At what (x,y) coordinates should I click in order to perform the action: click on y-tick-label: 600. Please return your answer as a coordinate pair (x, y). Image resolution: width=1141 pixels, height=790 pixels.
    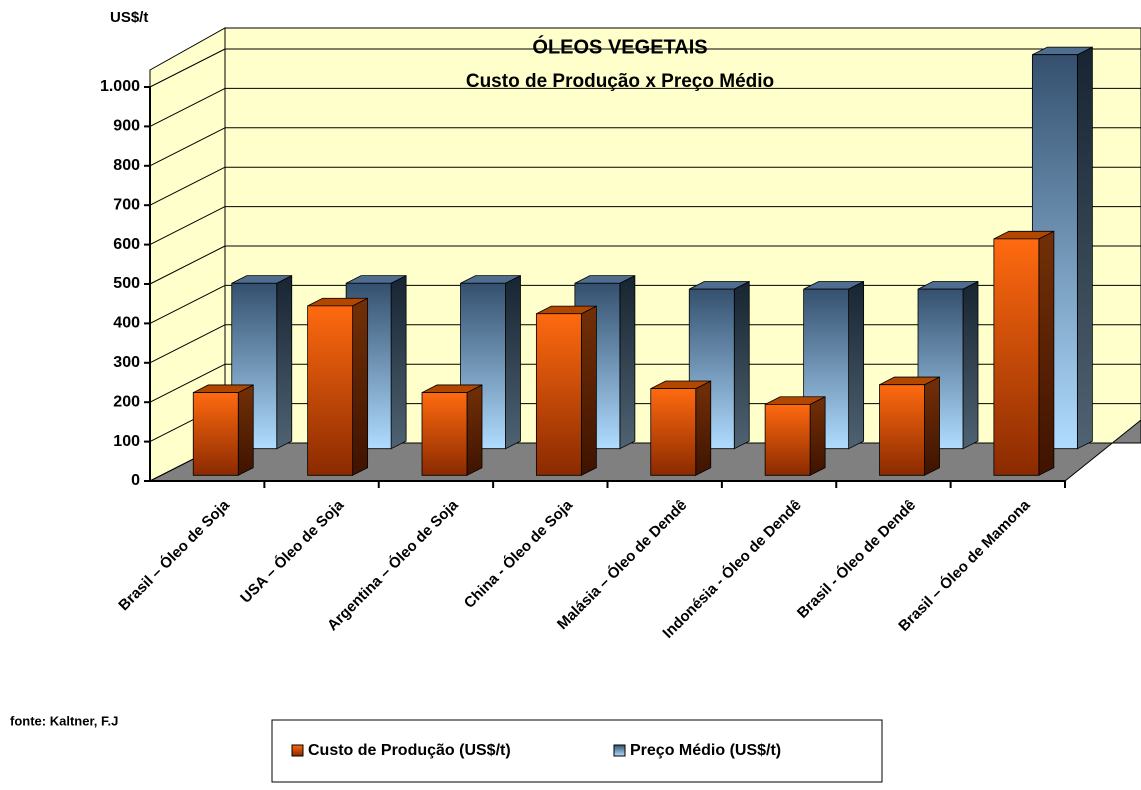
    Looking at the image, I should click on (126, 244).